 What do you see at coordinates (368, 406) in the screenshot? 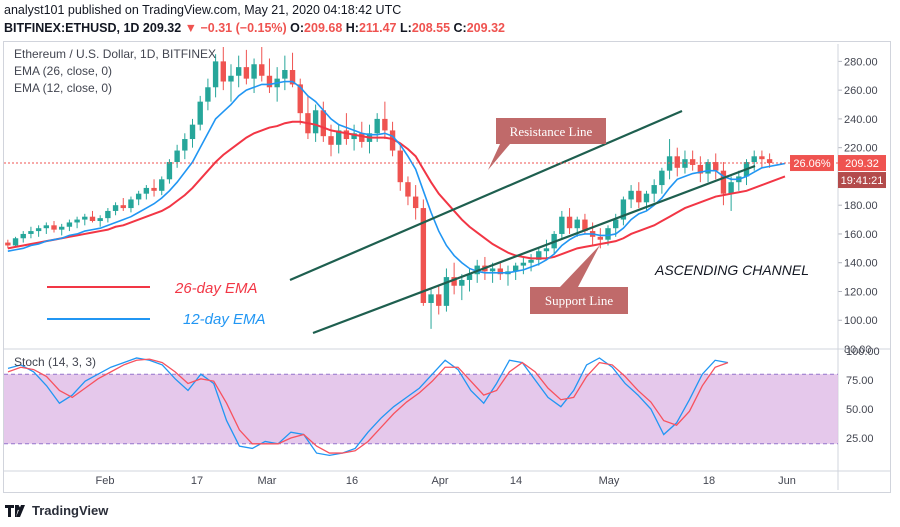
I see `stoch-d-line` at bounding box center [368, 406].